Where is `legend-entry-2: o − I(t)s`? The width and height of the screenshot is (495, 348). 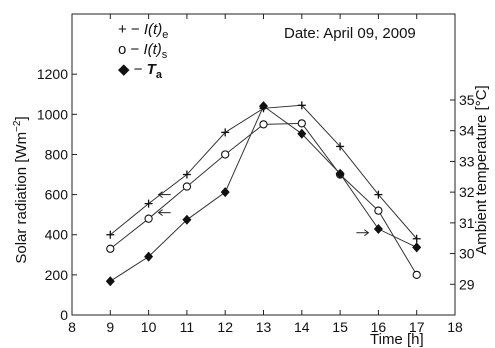
legend-entry-2: o − I(t)s is located at coordinates (143, 51).